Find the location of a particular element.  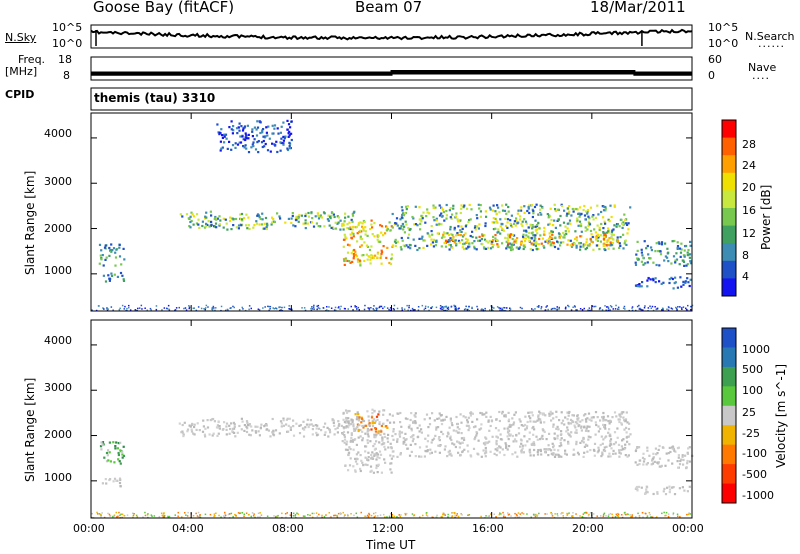

date-title: 18/Mar/2011 is located at coordinates (638, 8).